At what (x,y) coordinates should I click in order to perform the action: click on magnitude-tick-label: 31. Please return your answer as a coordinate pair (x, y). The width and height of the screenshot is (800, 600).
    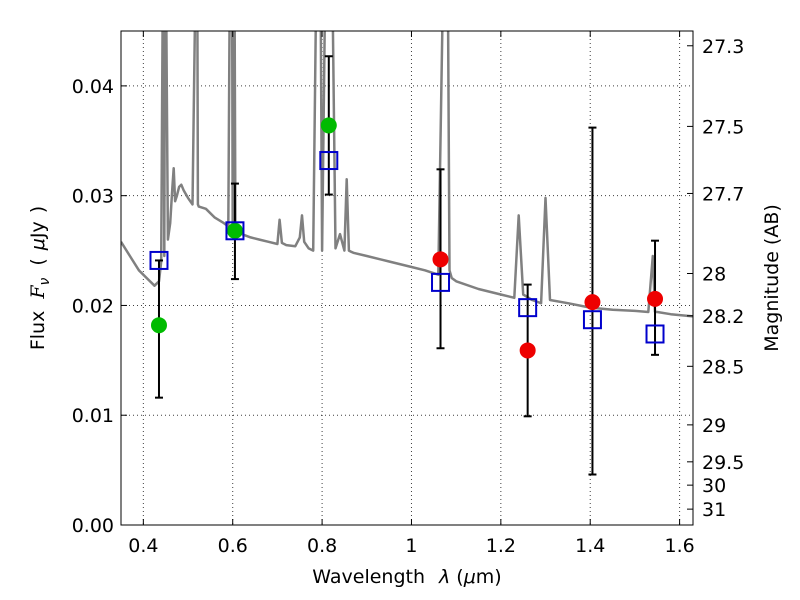
    Looking at the image, I should click on (714, 510).